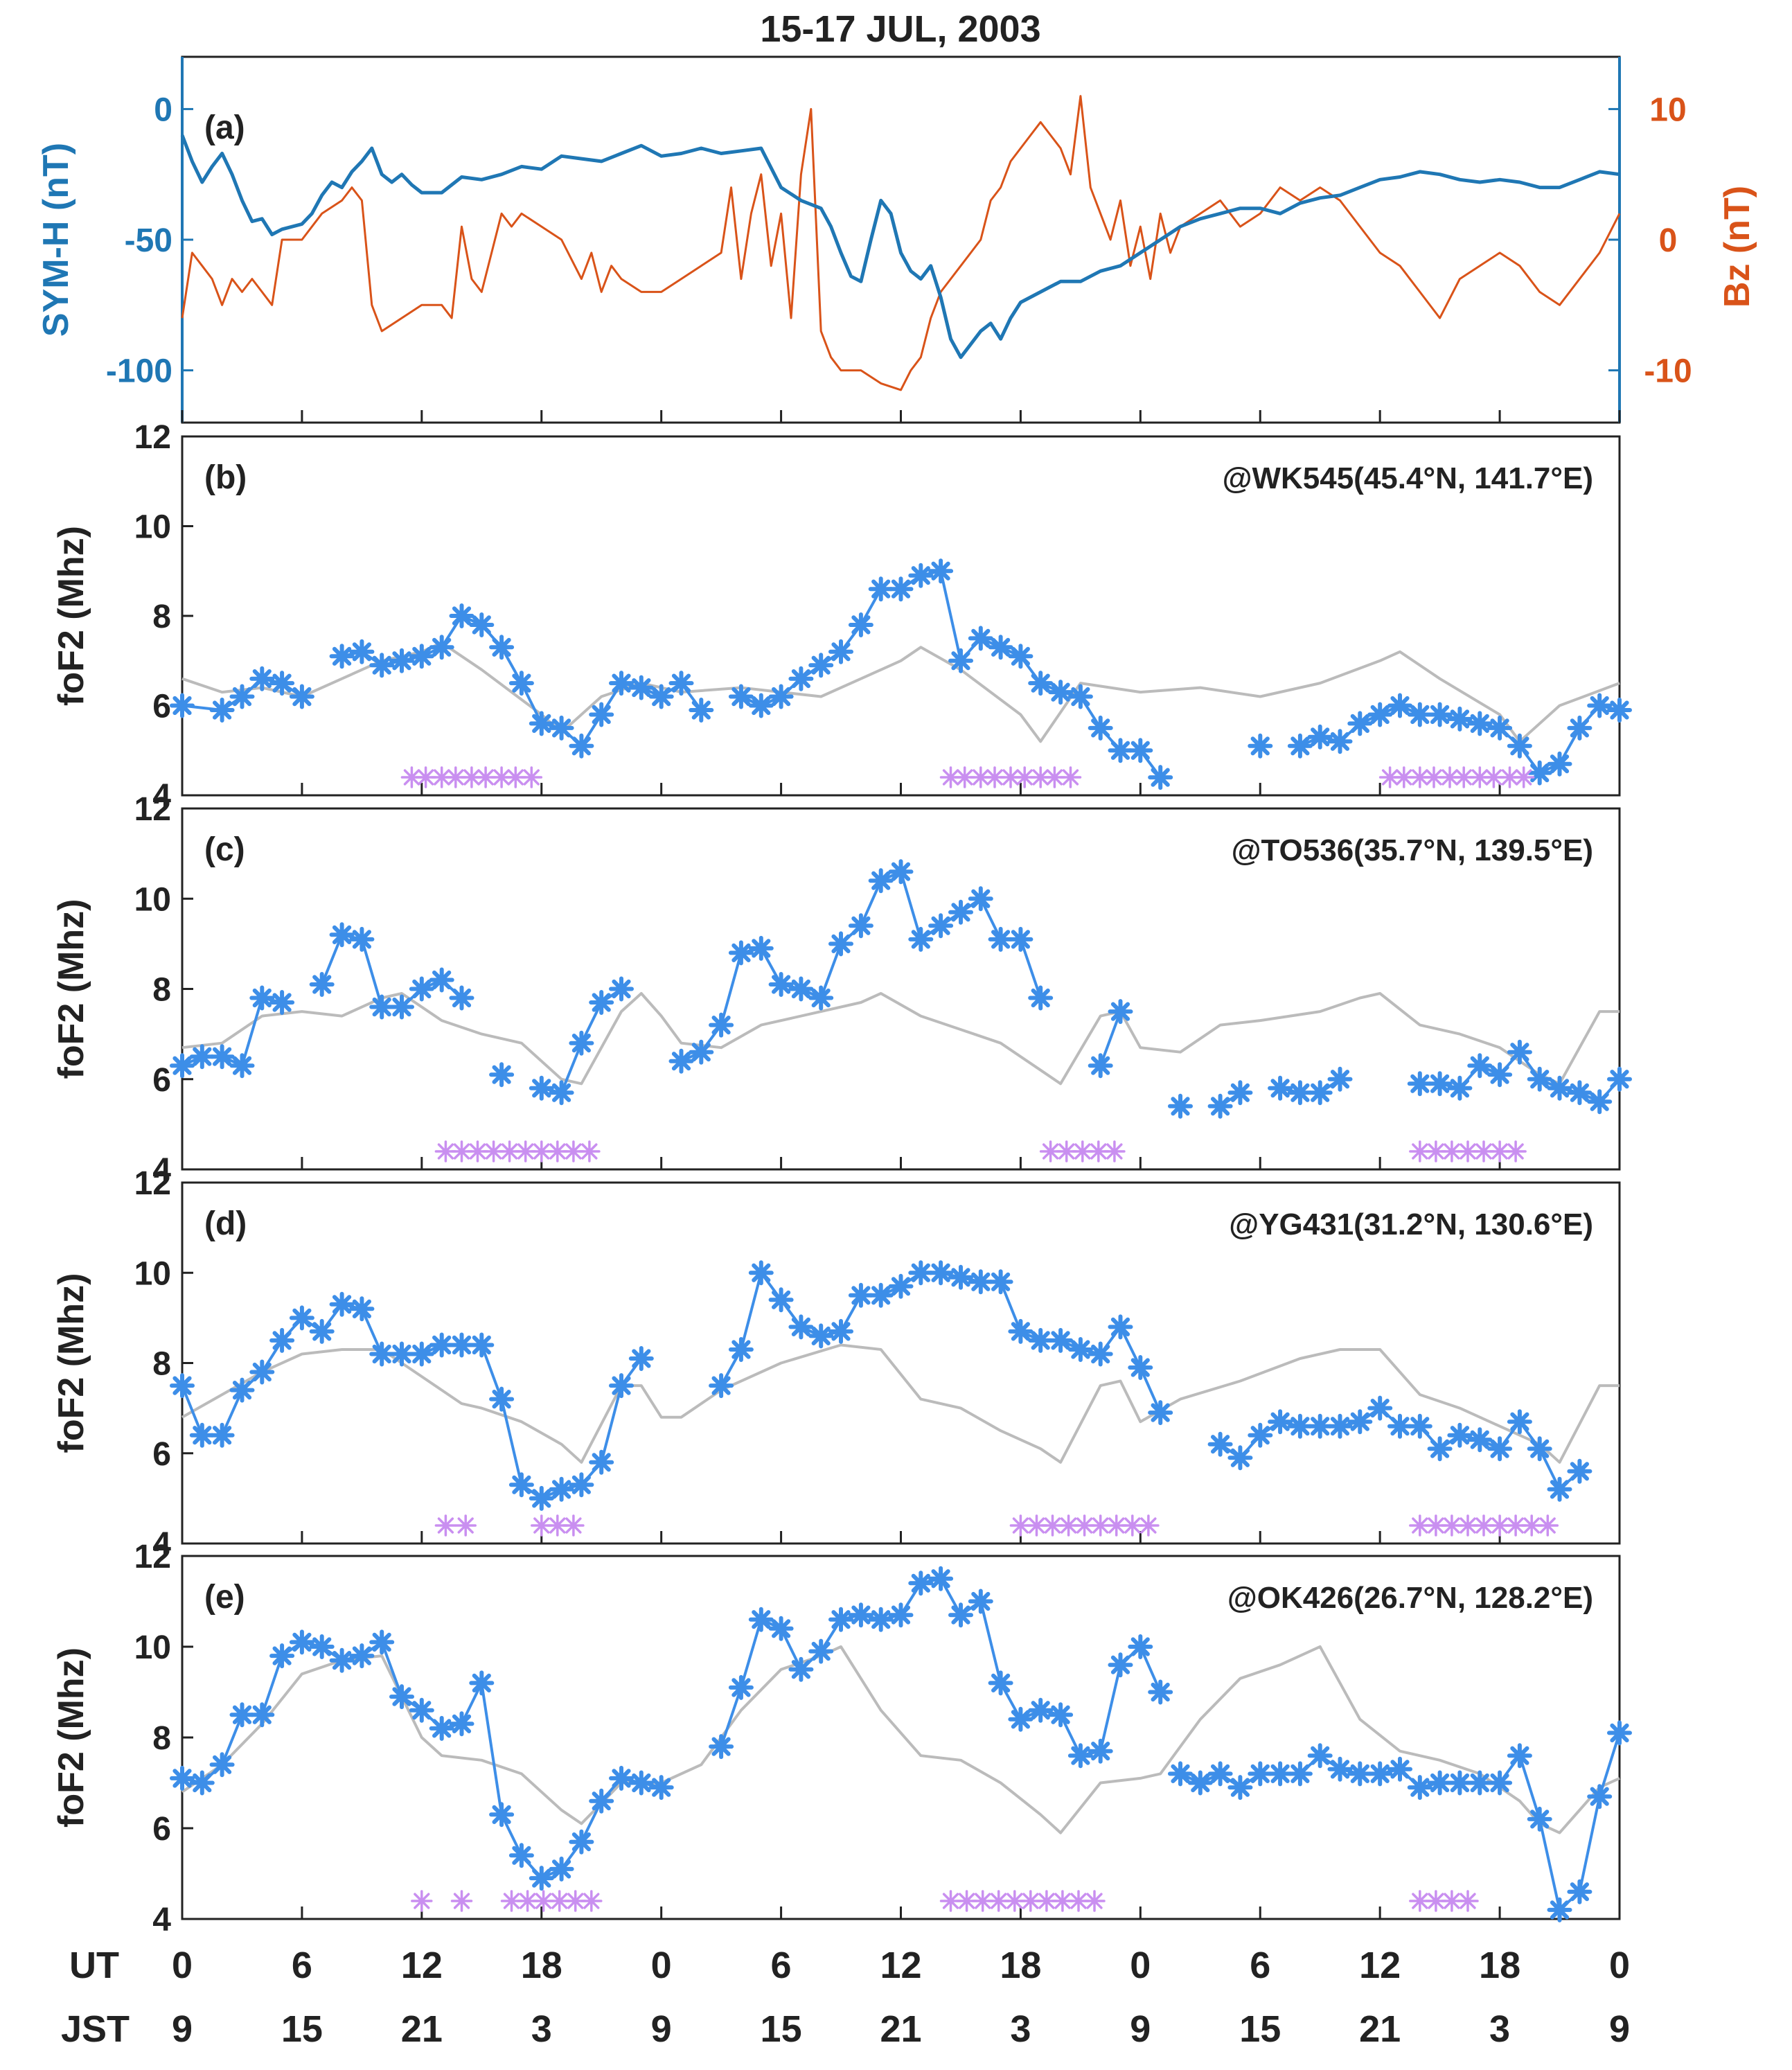 The width and height of the screenshot is (1792, 2070). I want to click on y-tick-label: 12, so click(152, 438).